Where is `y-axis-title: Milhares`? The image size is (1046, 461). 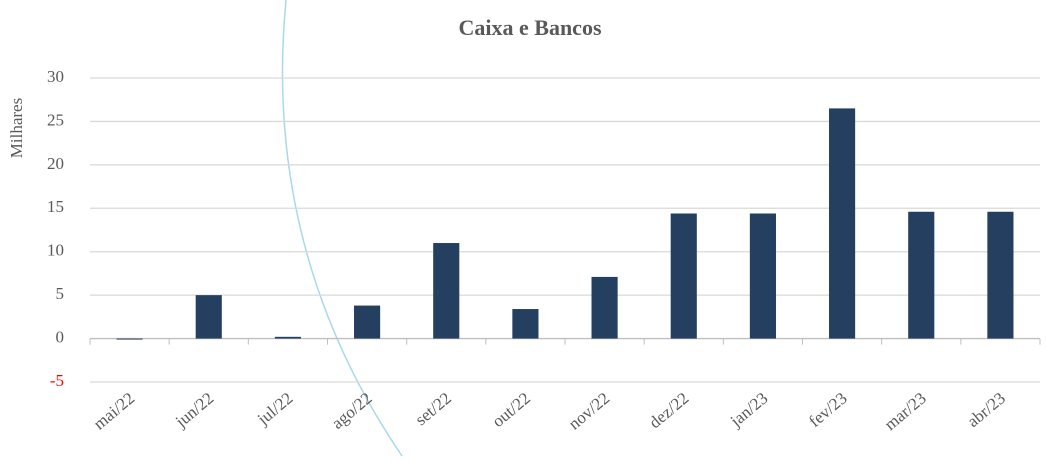
y-axis-title: Milhares is located at coordinates (16, 128).